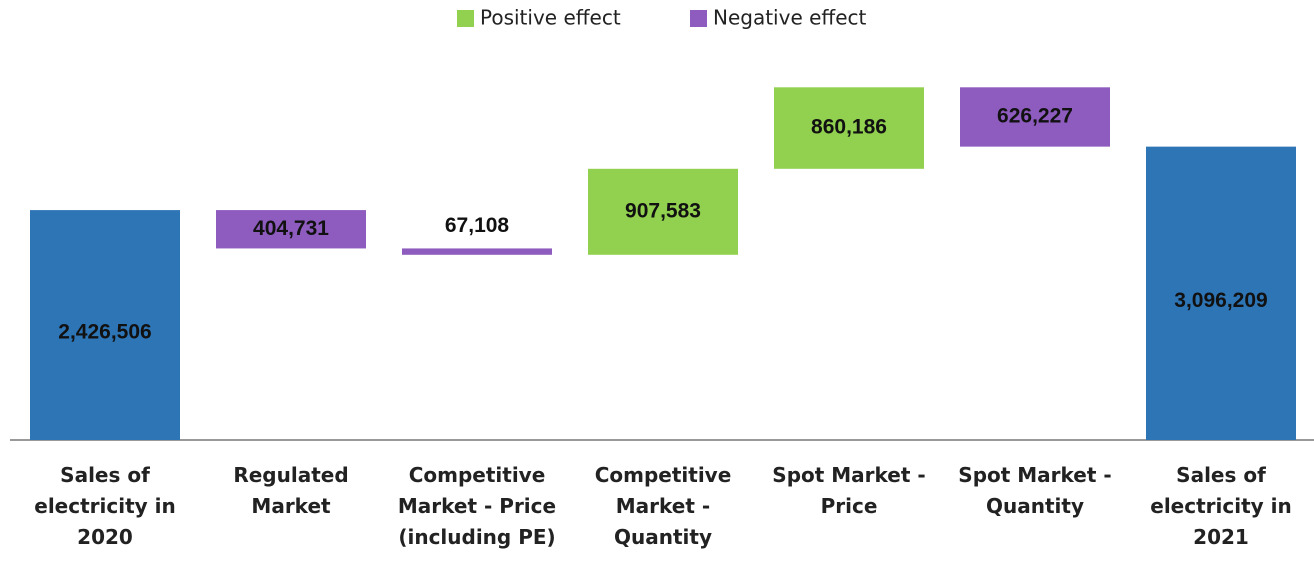 This screenshot has height=569, width=1314. What do you see at coordinates (105, 537) in the screenshot?
I see `category-line: 2020` at bounding box center [105, 537].